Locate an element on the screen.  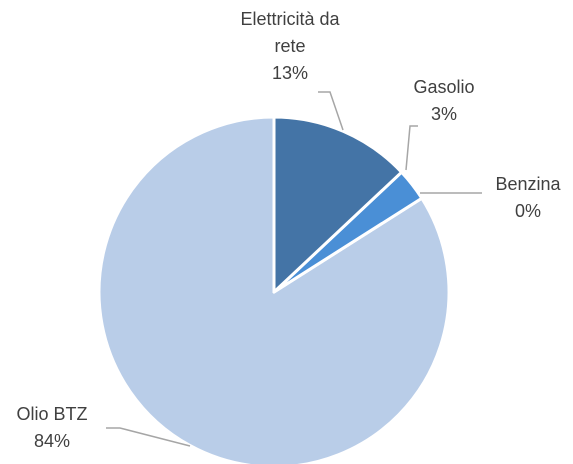
slice-label: Olio BTZ 84% is located at coordinates (52, 428).